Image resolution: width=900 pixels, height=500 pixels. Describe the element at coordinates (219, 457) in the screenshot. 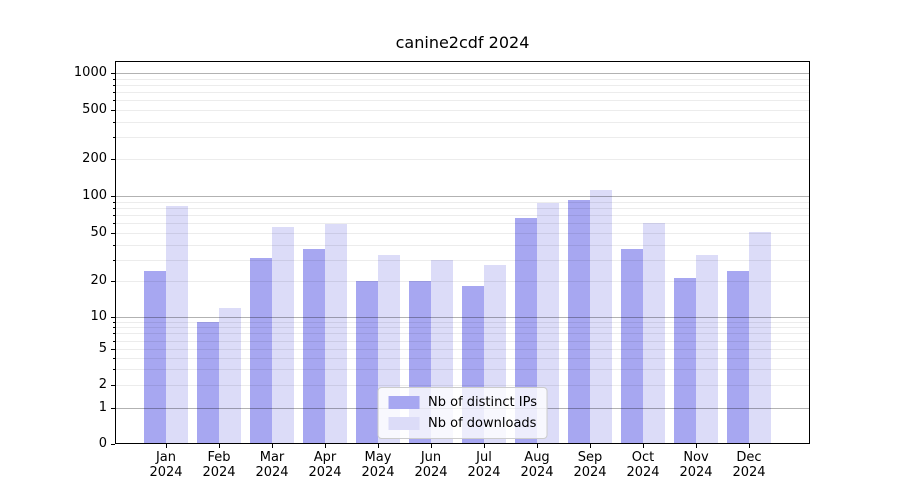

I see `month-label: Feb` at that location.